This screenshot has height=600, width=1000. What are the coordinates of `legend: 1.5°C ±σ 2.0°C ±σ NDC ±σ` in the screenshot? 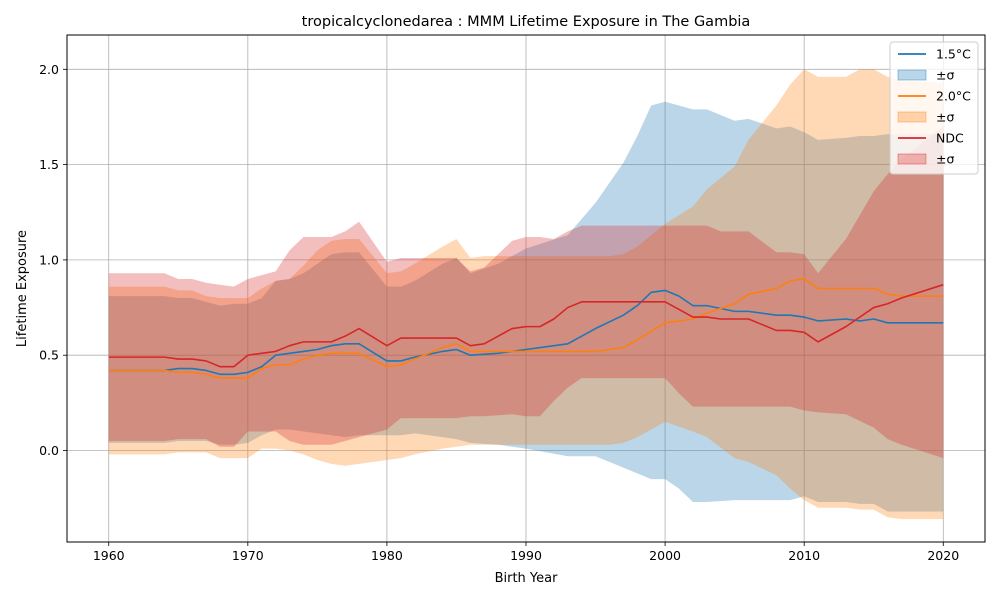 It's located at (934, 108).